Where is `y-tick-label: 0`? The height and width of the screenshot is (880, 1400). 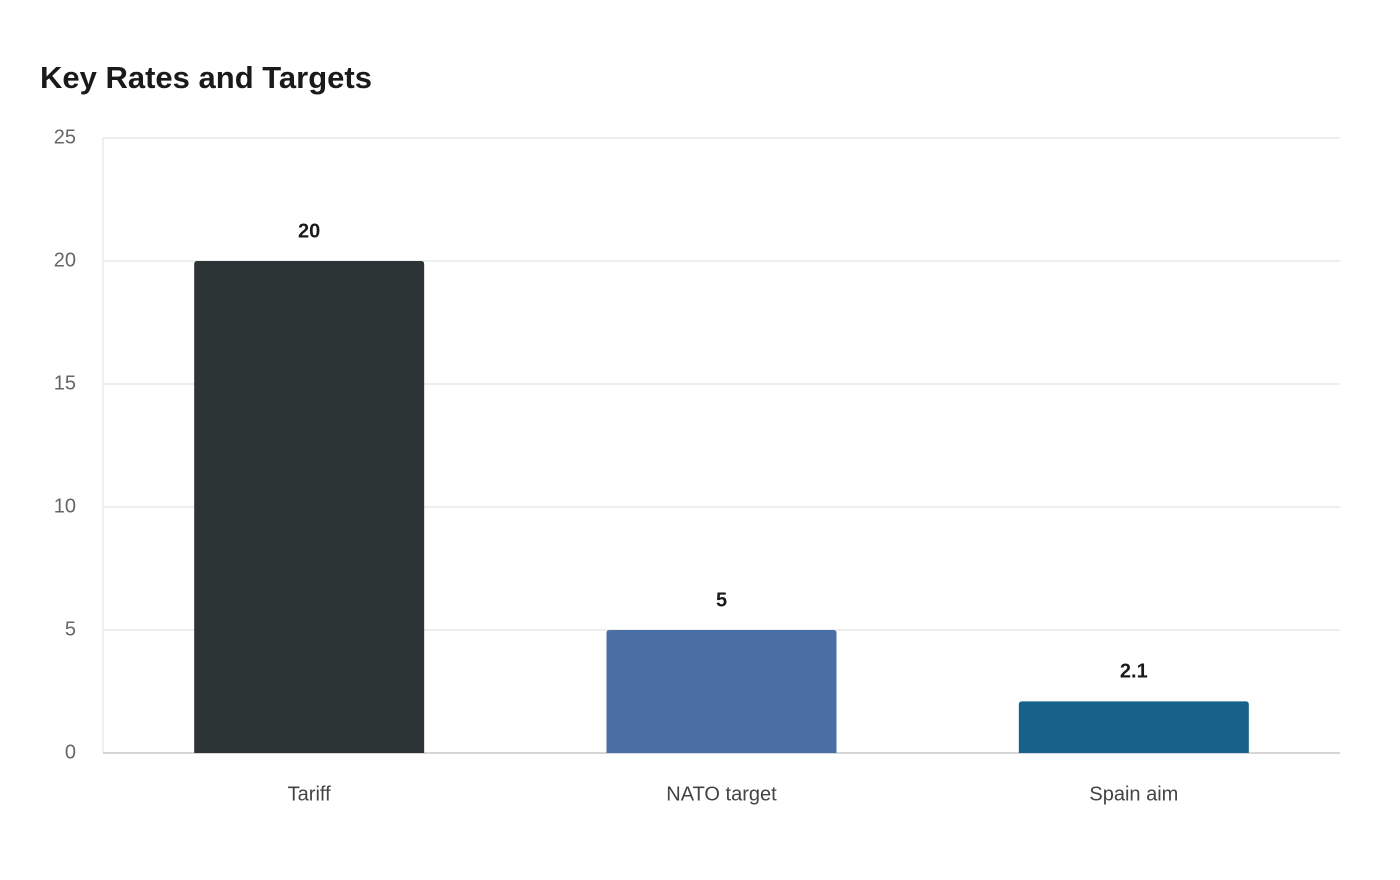 y-tick-label: 0 is located at coordinates (70, 752).